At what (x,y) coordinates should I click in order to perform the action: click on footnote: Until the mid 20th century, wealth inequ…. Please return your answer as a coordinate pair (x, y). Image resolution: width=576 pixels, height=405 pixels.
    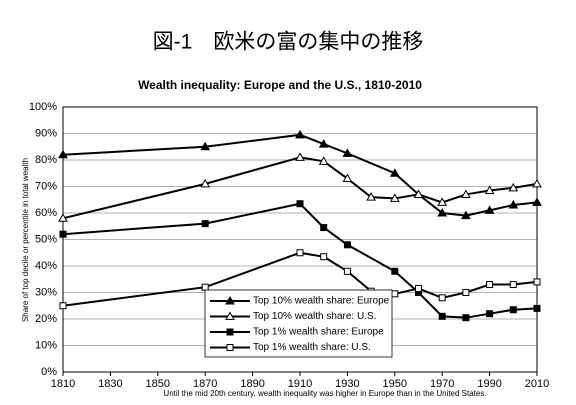
    Looking at the image, I should click on (324, 393).